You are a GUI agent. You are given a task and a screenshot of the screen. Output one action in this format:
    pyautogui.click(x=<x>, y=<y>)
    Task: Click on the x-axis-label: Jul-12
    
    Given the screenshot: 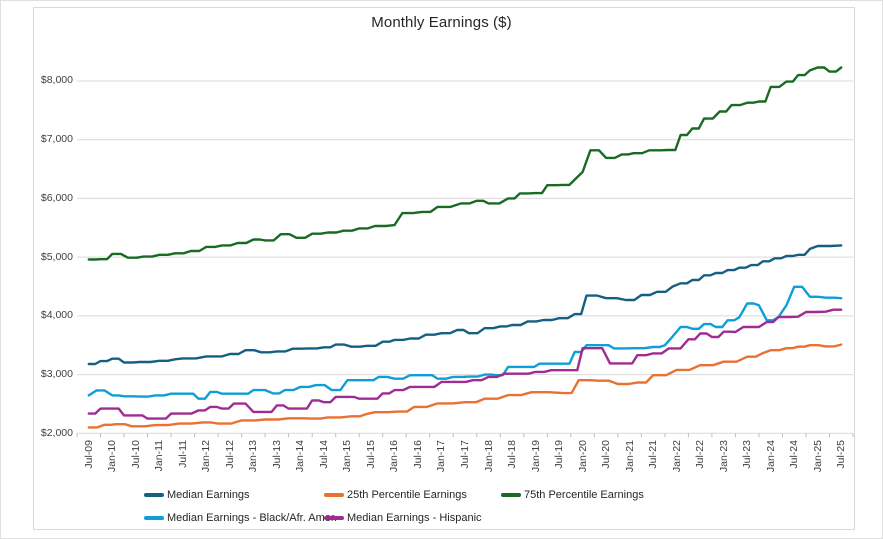 What is the action you would take?
    pyautogui.click(x=229, y=454)
    